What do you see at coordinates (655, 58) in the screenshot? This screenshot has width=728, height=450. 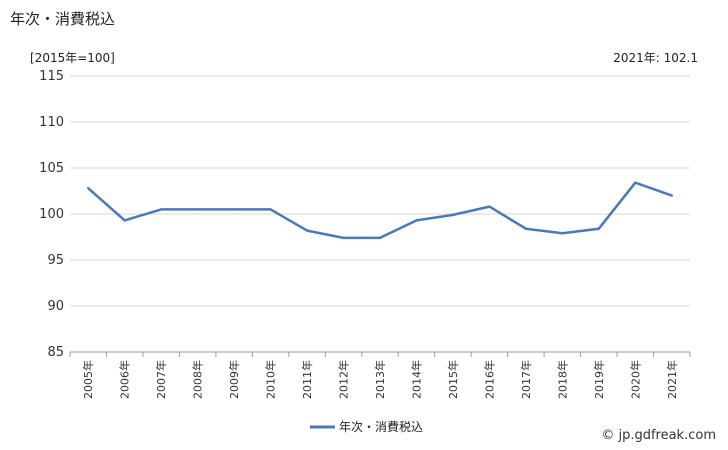 I see `latest-value-note: 2021年: 102.1` at bounding box center [655, 58].